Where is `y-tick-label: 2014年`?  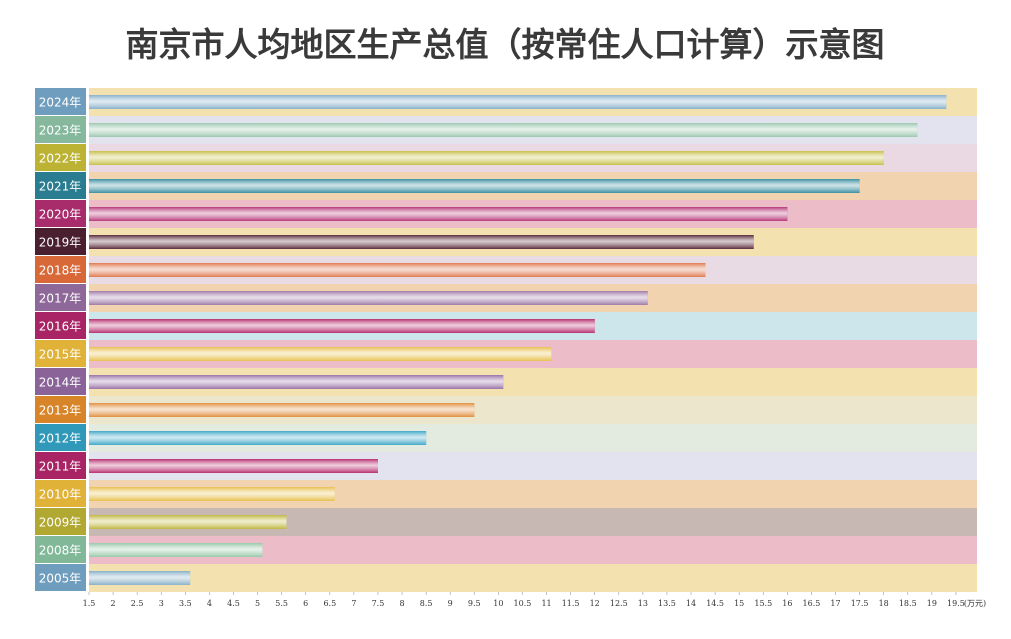
y-tick-label: 2014年 is located at coordinates (60, 383).